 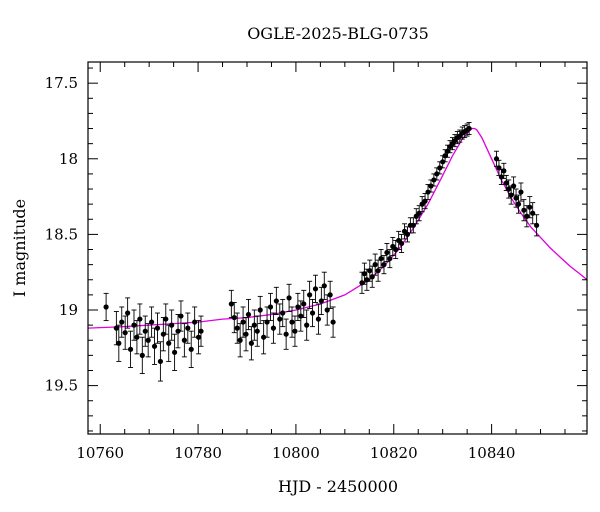 What do you see at coordinates (68, 159) in the screenshot?
I see `y-tick-label: 18` at bounding box center [68, 159].